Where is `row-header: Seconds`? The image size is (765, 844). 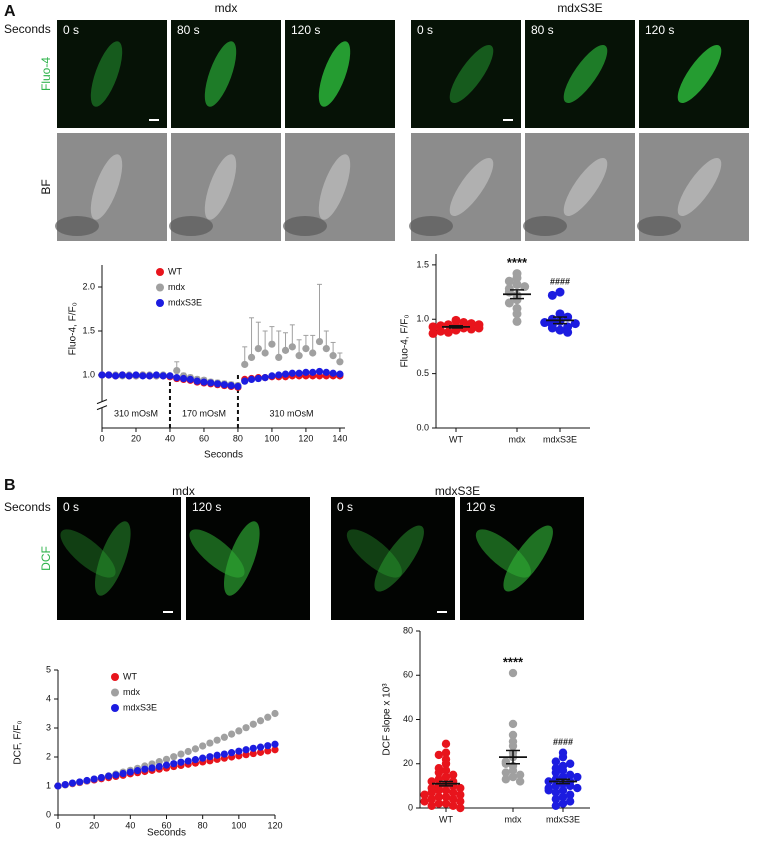 row-header: Seconds is located at coordinates (27, 29).